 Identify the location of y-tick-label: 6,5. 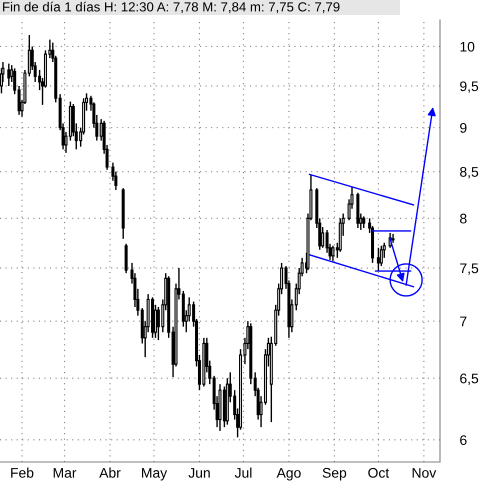
(469, 380).